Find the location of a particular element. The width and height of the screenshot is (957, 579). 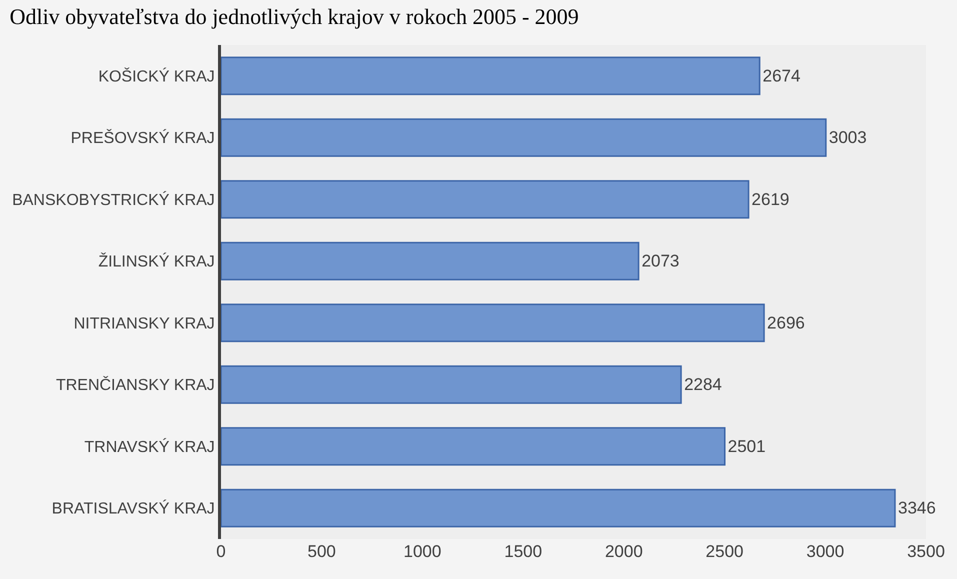

x-tick-label: 0 is located at coordinates (221, 551).